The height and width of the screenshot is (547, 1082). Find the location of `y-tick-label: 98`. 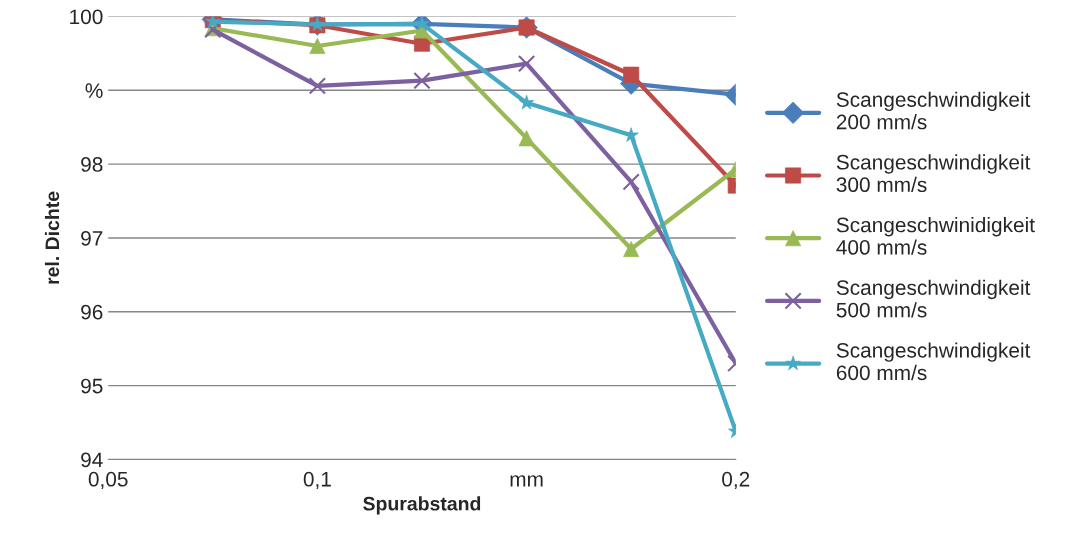

y-tick-label: 98 is located at coordinates (92, 164).